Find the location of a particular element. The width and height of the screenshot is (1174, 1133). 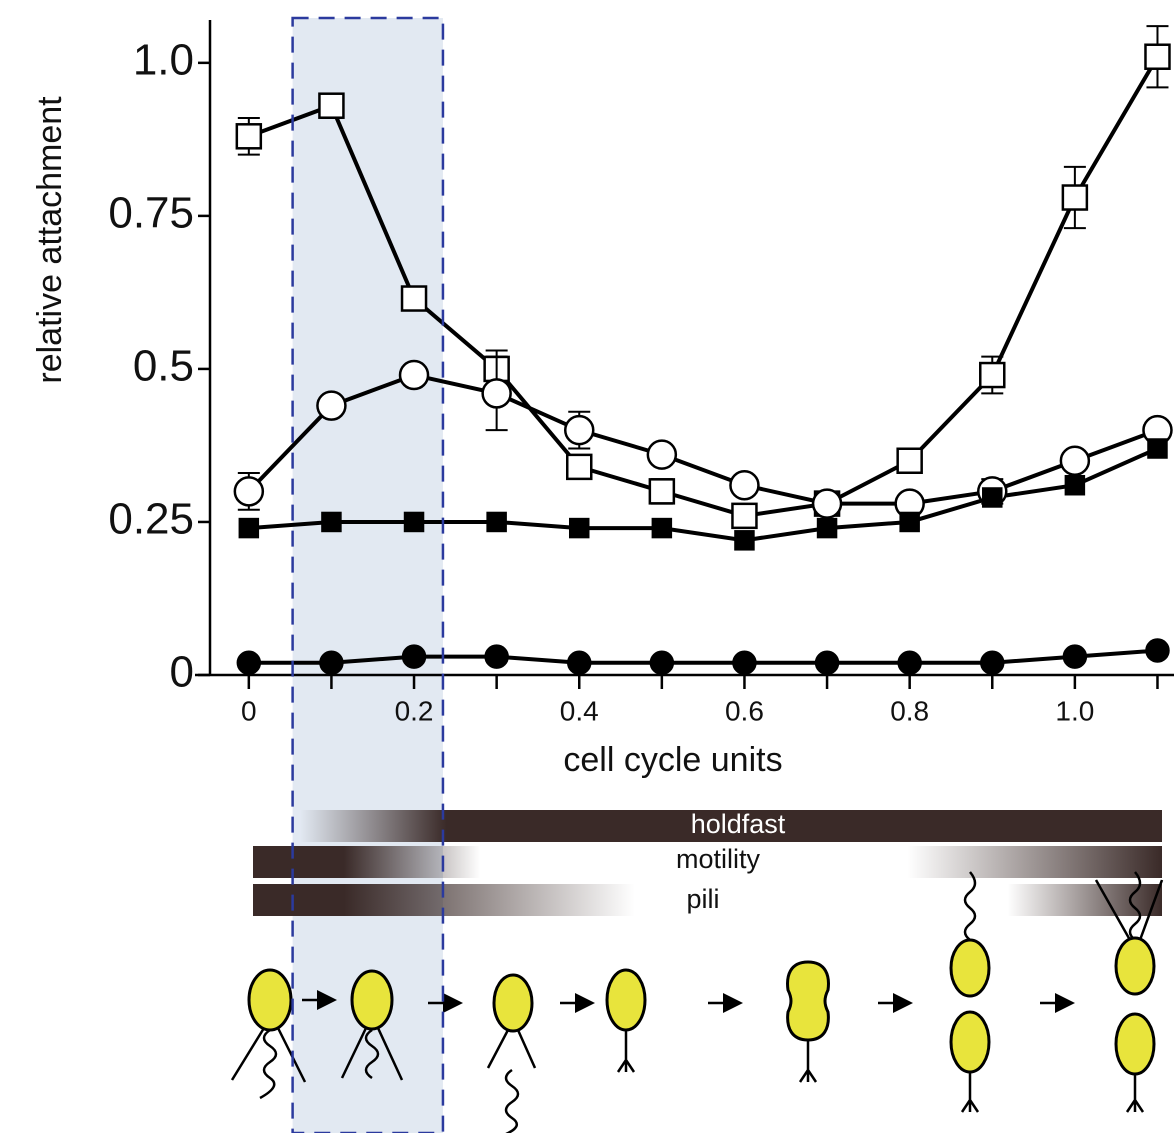

y-tick-label: 0.25 is located at coordinates (151, 519).